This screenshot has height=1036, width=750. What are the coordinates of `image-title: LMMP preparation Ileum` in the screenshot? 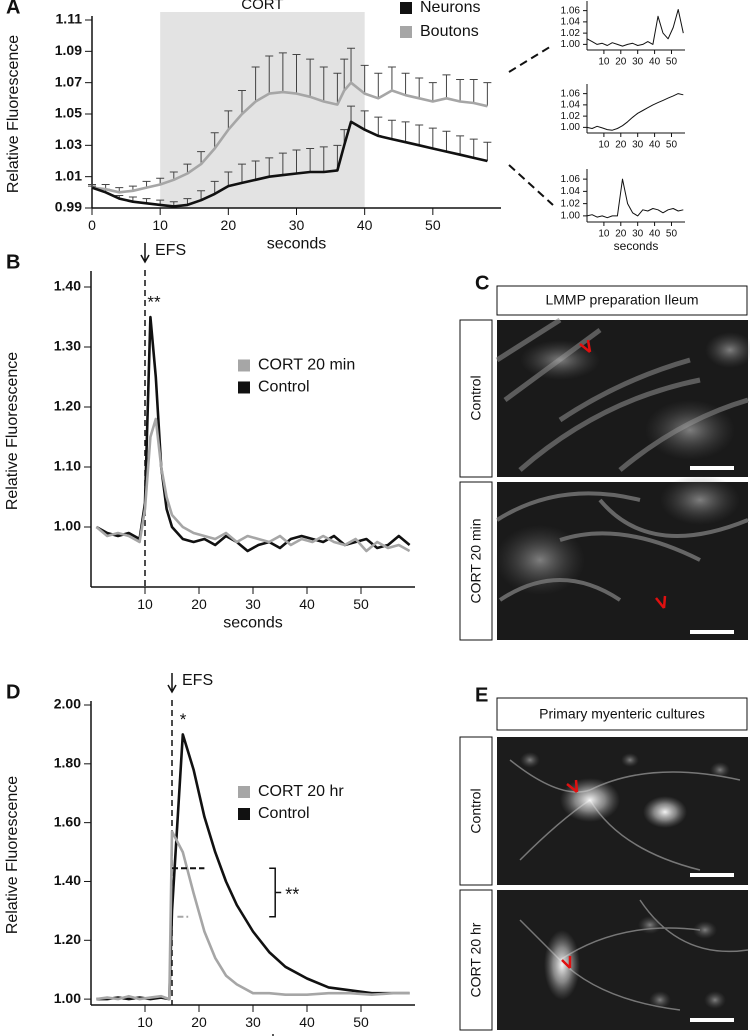 It's located at (621, 300).